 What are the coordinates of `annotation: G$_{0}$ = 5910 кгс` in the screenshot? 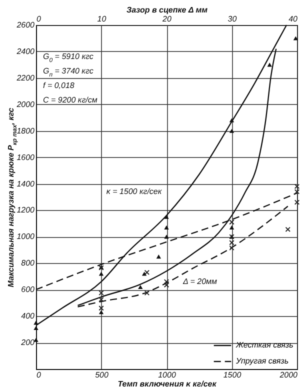 It's located at (68, 58).